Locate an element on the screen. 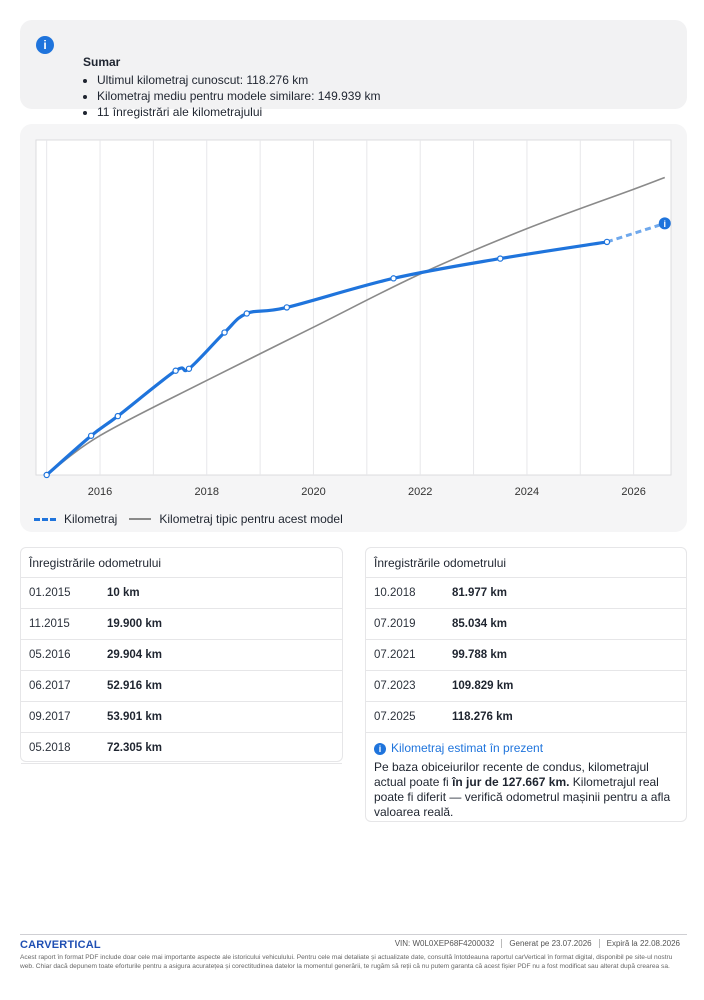  record-km: 52.916 km is located at coordinates (134, 686).